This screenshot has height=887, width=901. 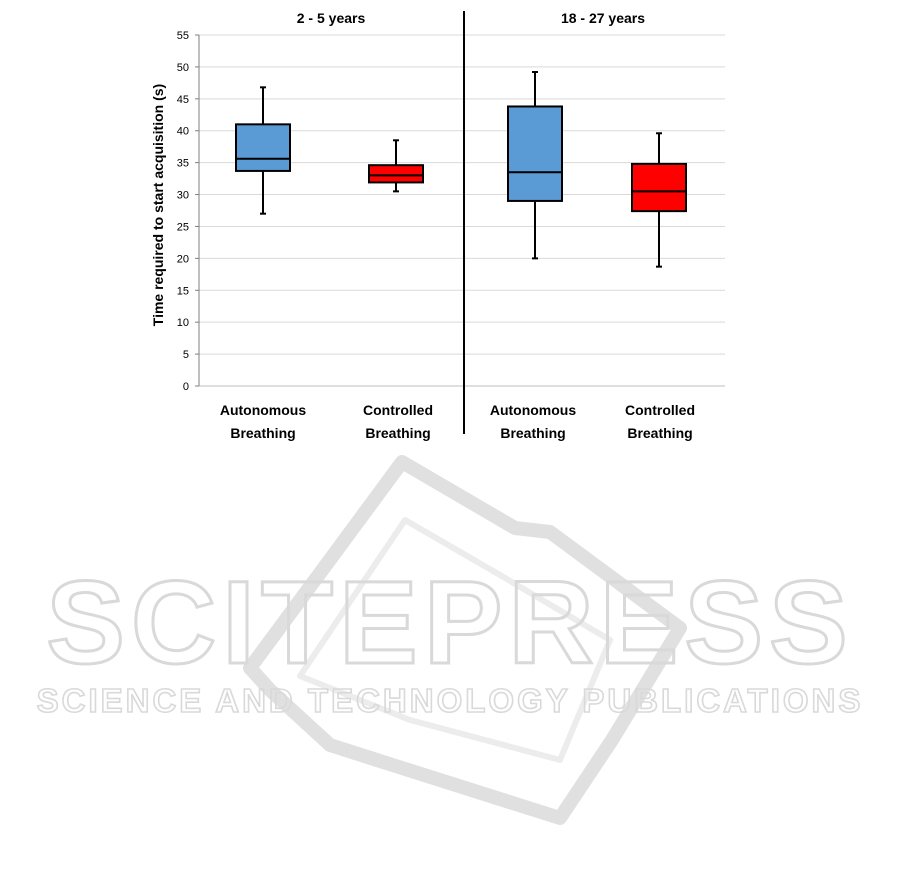 What do you see at coordinates (183, 132) in the screenshot?
I see `y-tick-label: 40` at bounding box center [183, 132].